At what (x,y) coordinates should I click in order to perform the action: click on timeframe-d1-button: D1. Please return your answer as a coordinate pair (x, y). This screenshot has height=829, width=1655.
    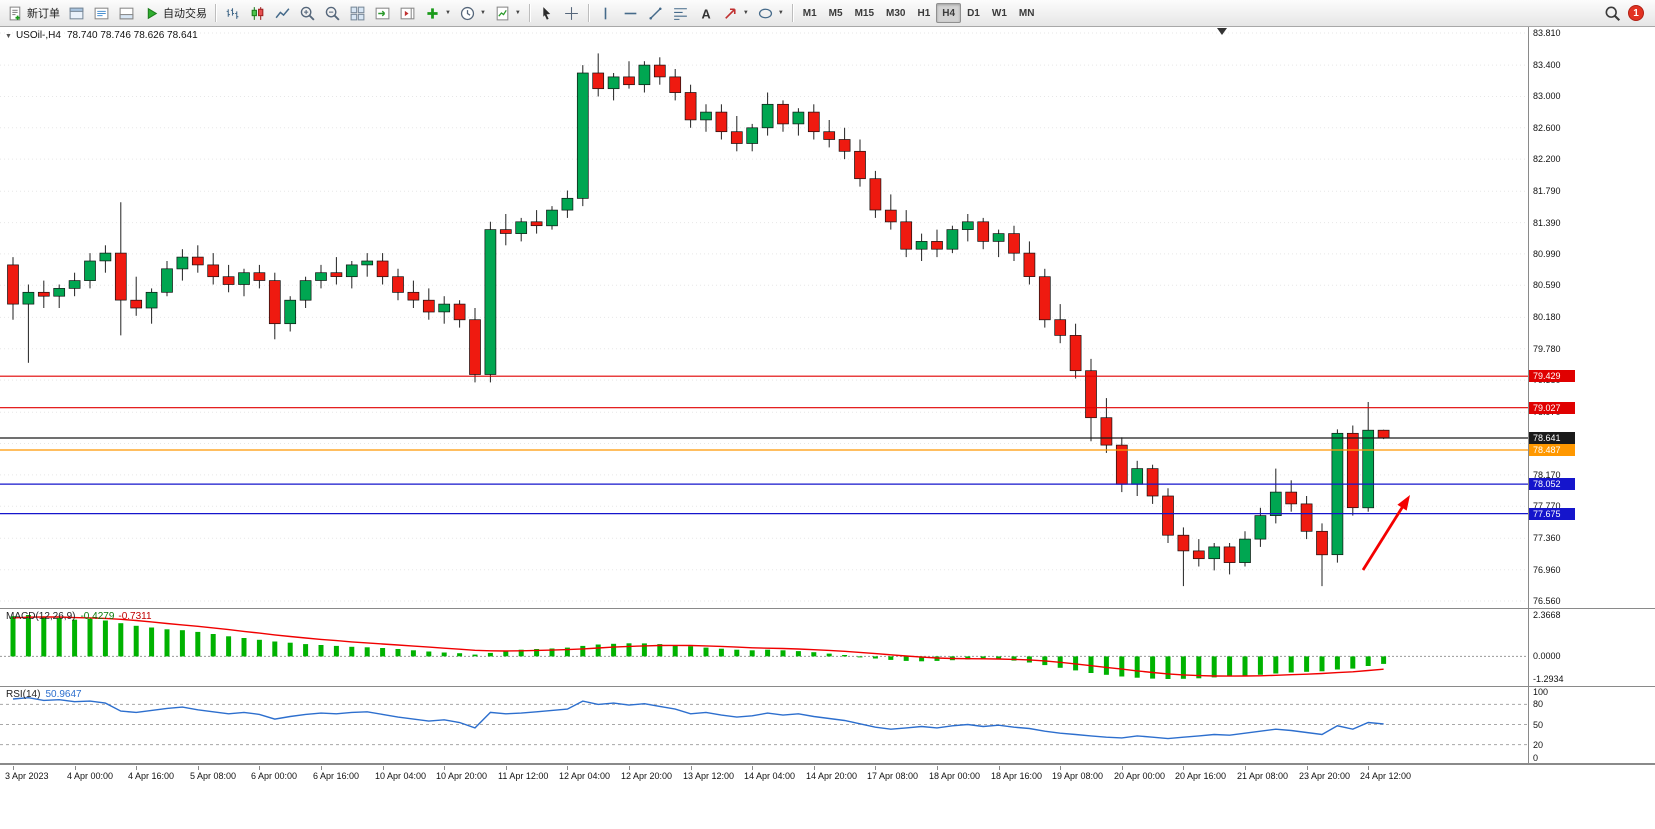
    Looking at the image, I should click on (973, 13).